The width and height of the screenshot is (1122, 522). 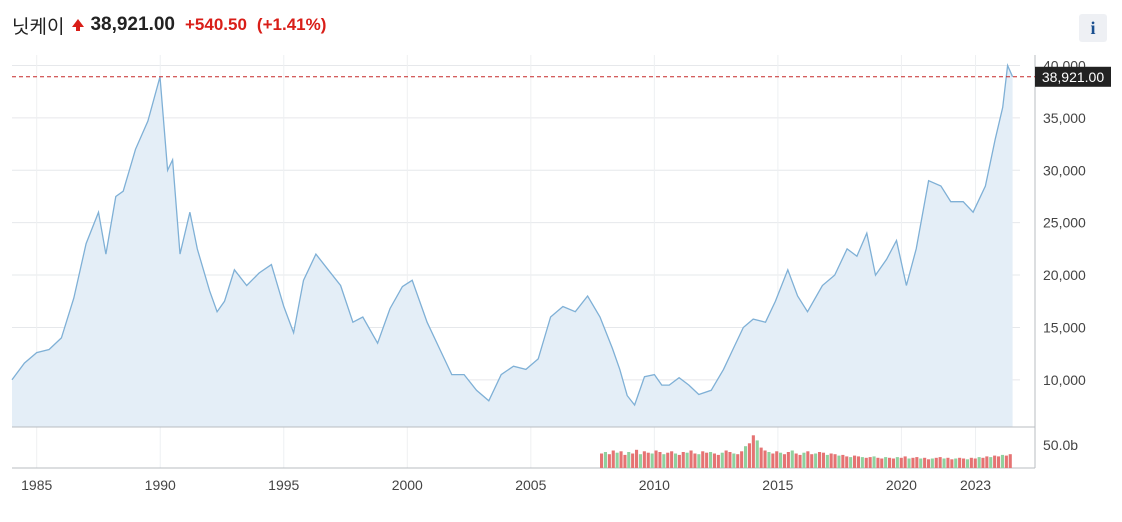 I want to click on price-change-percent: (+1.41%), so click(x=291, y=24).